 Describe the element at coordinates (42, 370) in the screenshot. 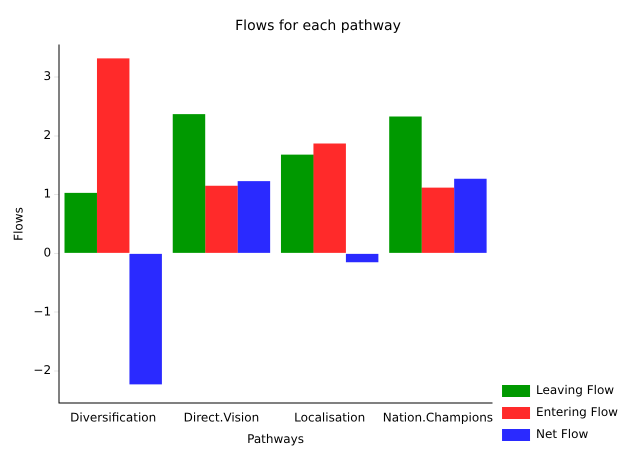

I see `y-tick-label: −2` at that location.